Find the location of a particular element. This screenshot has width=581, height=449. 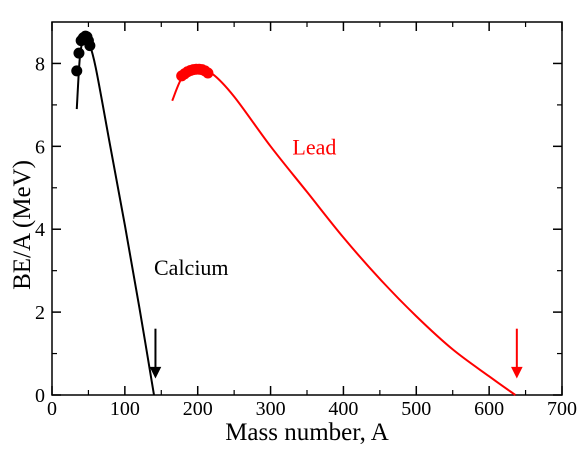

y-tick-label: 8 is located at coordinates (40, 64).